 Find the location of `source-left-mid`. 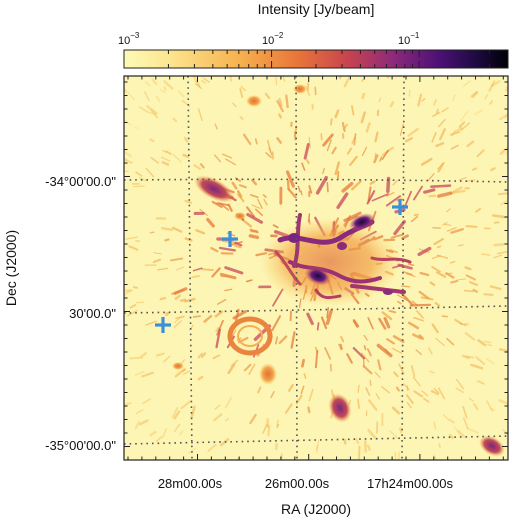

source-left-mid is located at coordinates (240, 216).